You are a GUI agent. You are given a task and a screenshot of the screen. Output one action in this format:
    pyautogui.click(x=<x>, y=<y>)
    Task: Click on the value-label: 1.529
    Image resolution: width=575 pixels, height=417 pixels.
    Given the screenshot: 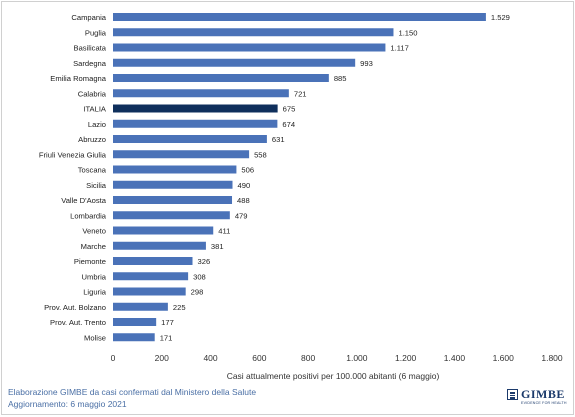 What is the action you would take?
    pyautogui.click(x=500, y=17)
    